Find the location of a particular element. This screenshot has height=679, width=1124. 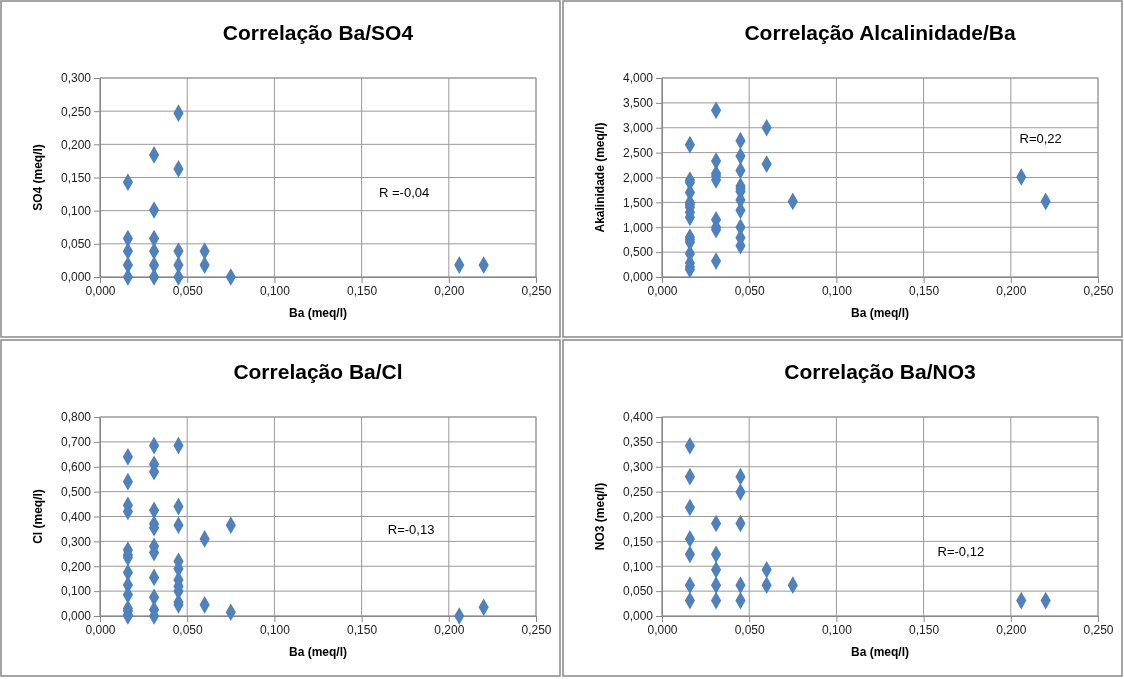

chart-title: Correlação Ba/NO3 is located at coordinates (880, 371).